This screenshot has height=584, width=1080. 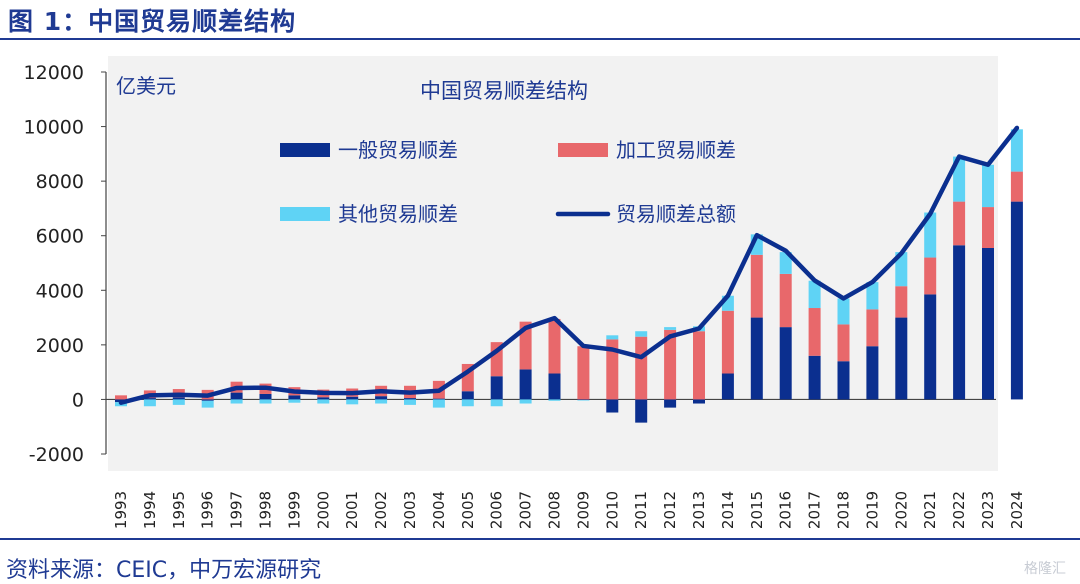 What do you see at coordinates (266, 510) in the screenshot?
I see `x-tick-label: 1998` at bounding box center [266, 510].